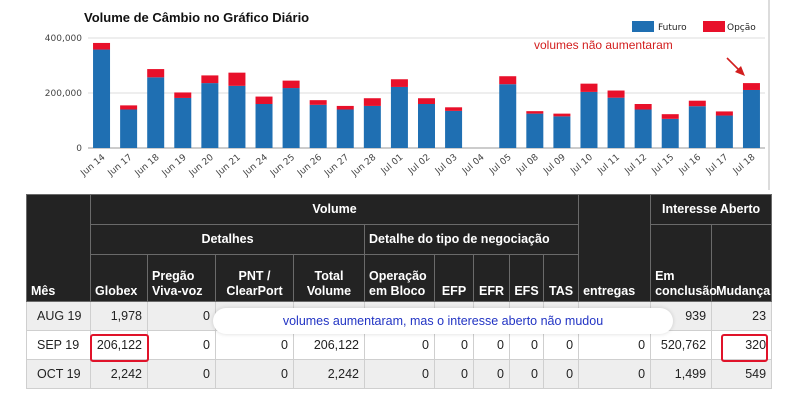  I want to click on chart-legend: Futuro Opção, so click(694, 27).